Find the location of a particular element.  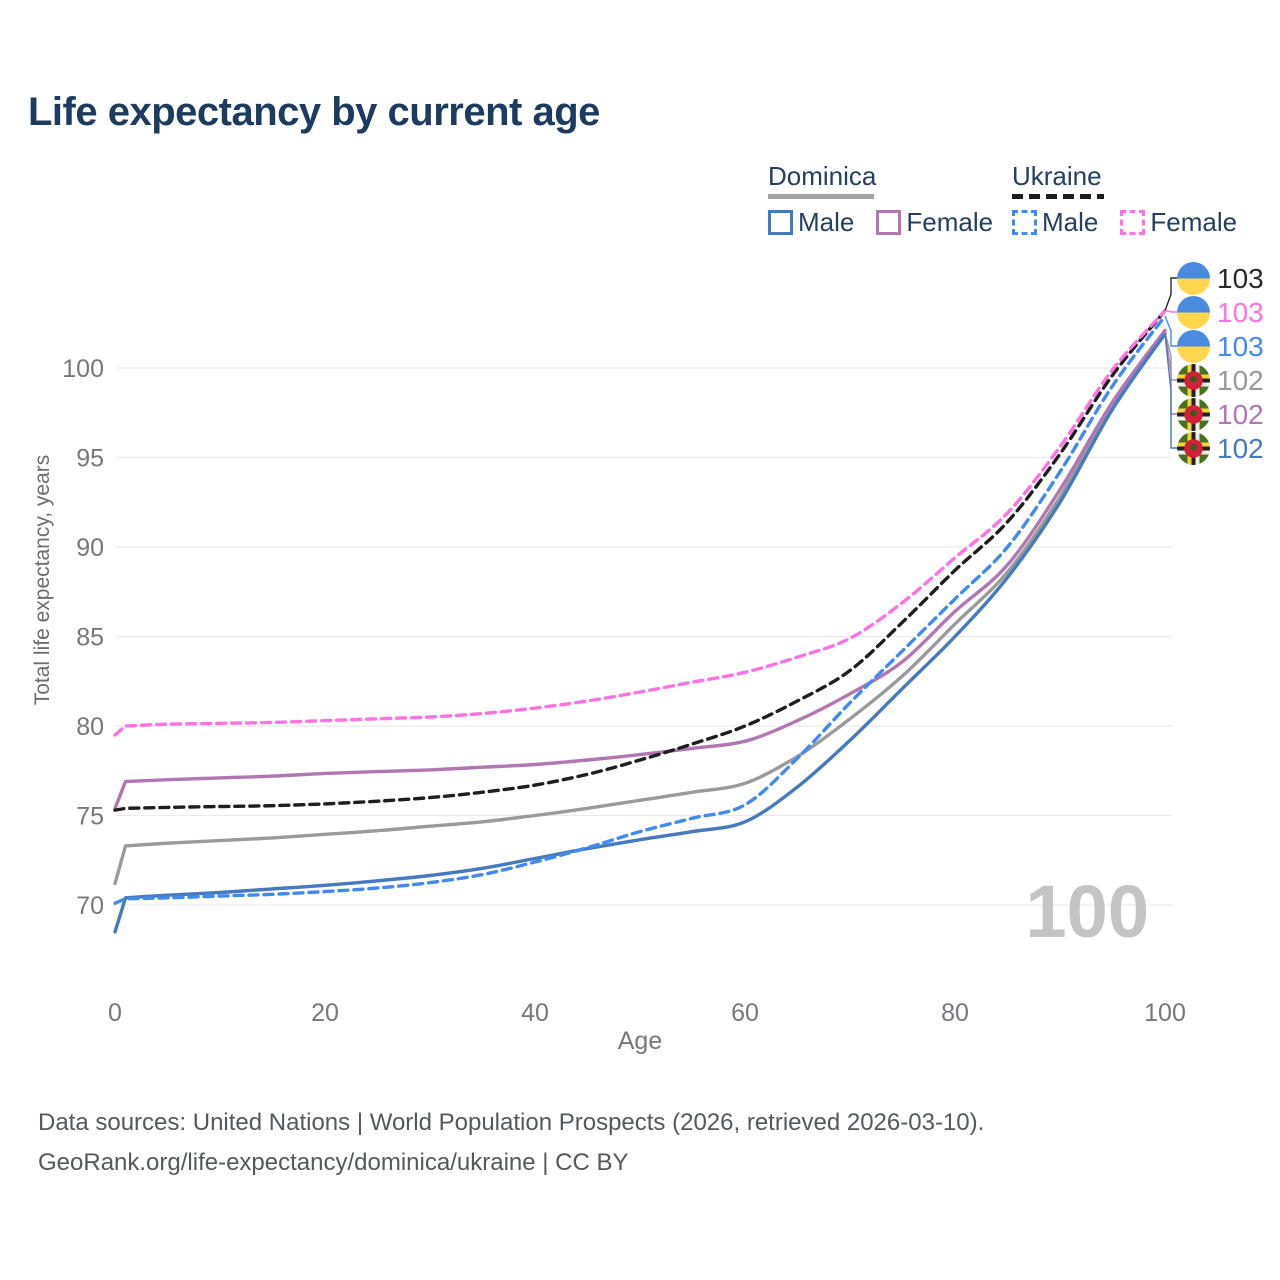

legend-swatch-dominica-female is located at coordinates (889, 222).